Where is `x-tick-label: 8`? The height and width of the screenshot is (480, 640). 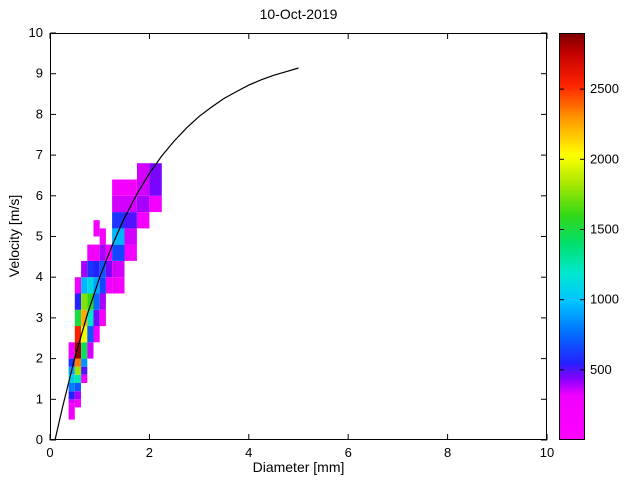
x-tick-label: 8 is located at coordinates (447, 452).